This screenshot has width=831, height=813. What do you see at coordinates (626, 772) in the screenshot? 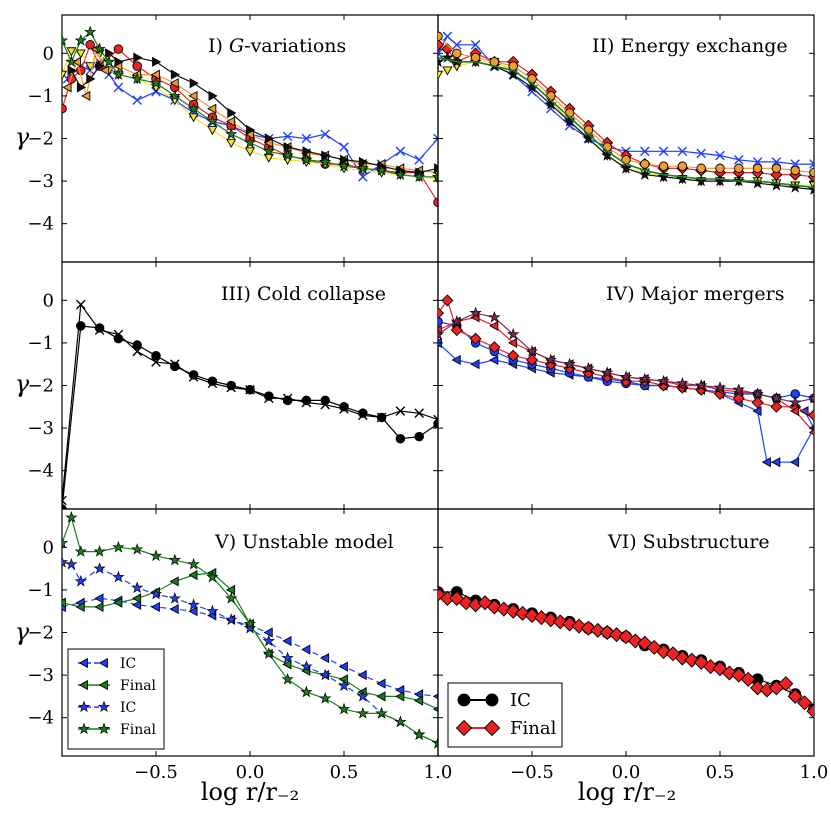
I see `panel-VI-xtick-label-1: 0.0` at bounding box center [626, 772].